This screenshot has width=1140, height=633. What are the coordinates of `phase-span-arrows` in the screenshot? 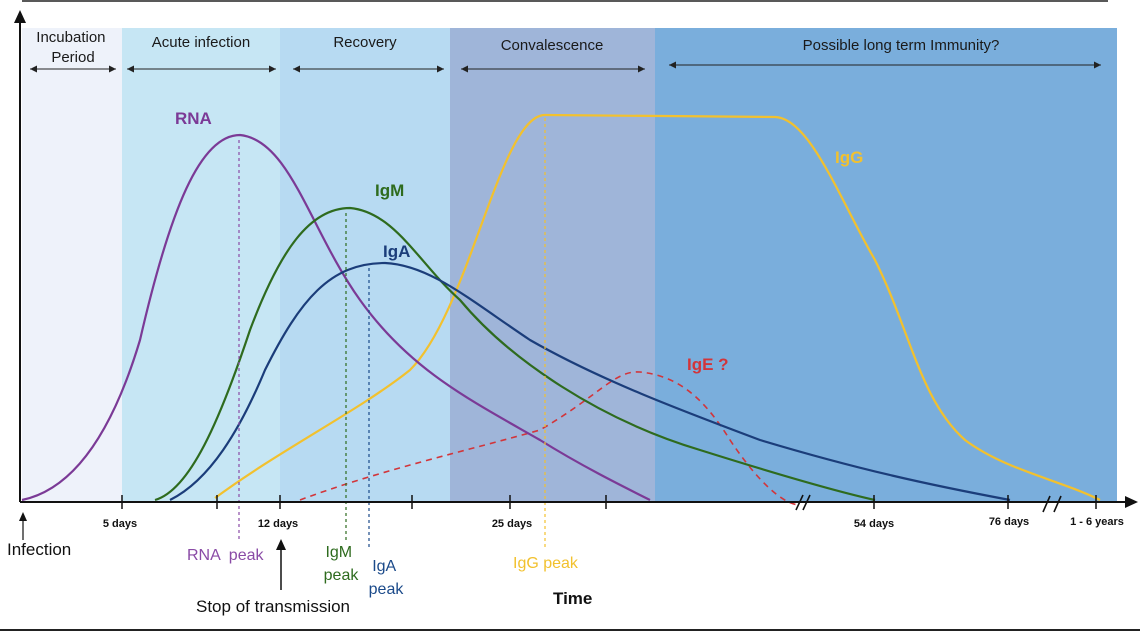 It's located at (565, 67).